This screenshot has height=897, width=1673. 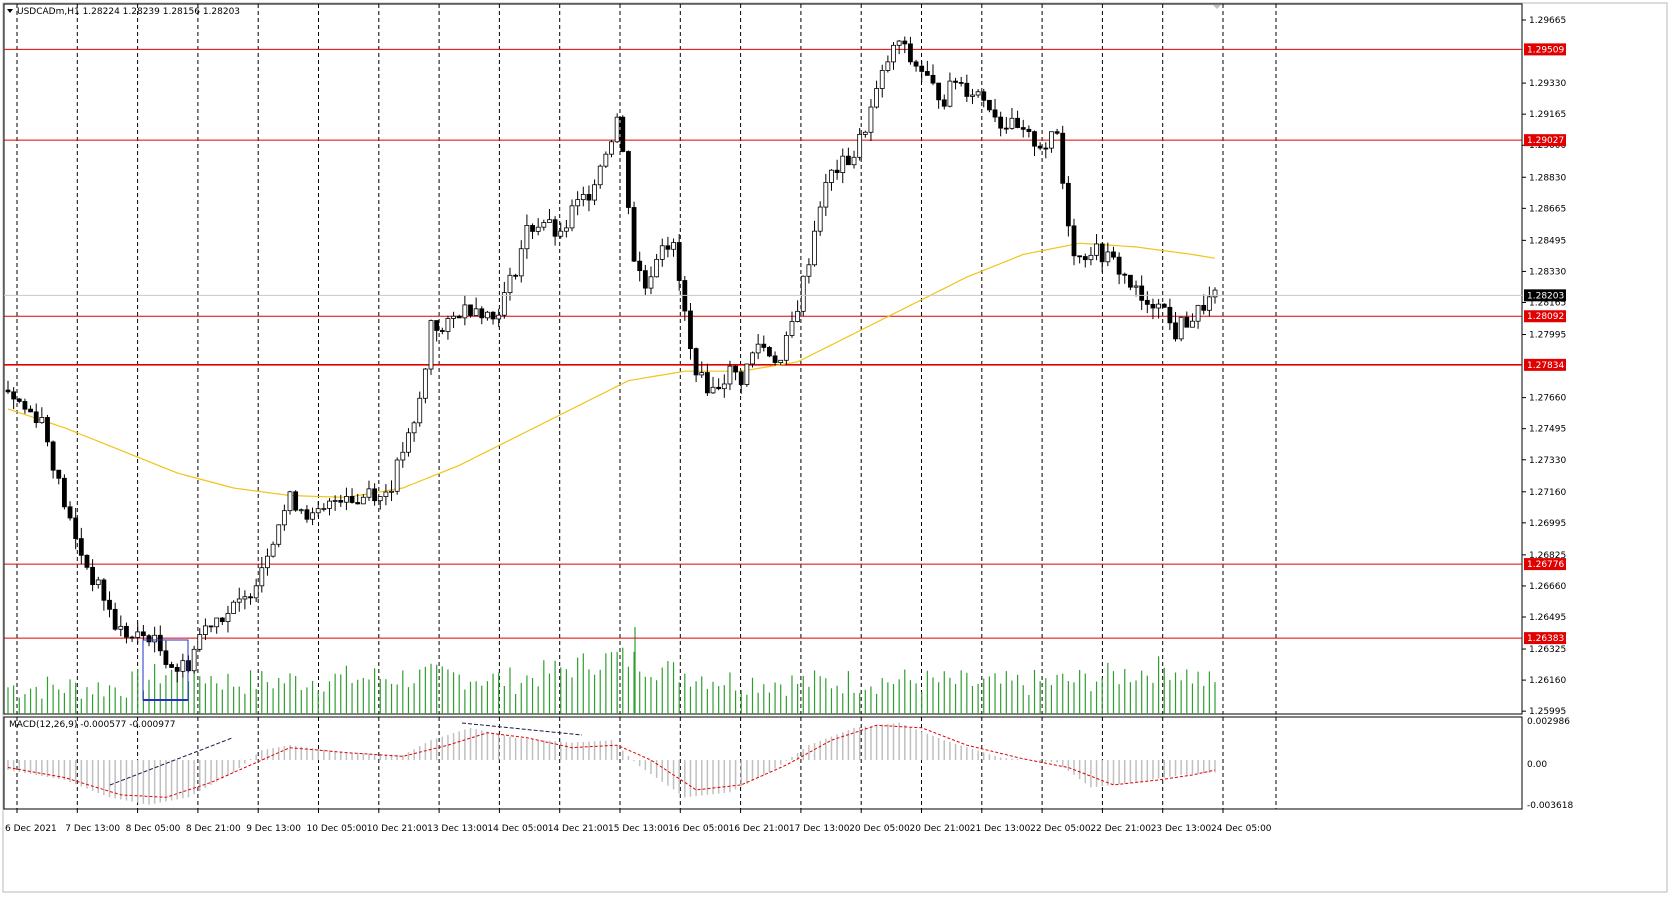 What do you see at coordinates (1545, 50) in the screenshot?
I see `level-label: 1.29509` at bounding box center [1545, 50].